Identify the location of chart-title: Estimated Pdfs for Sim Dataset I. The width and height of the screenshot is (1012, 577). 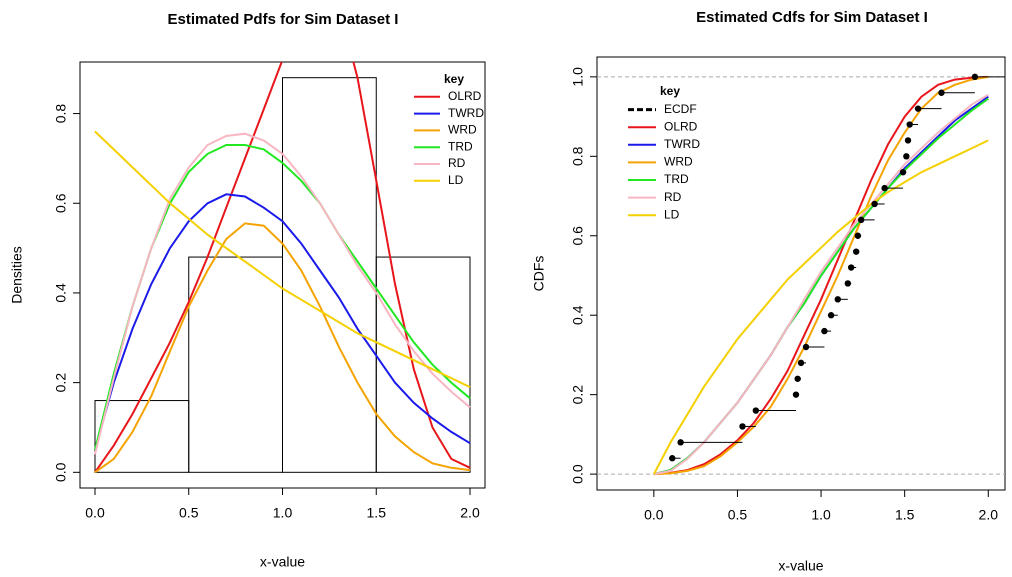
(283, 19).